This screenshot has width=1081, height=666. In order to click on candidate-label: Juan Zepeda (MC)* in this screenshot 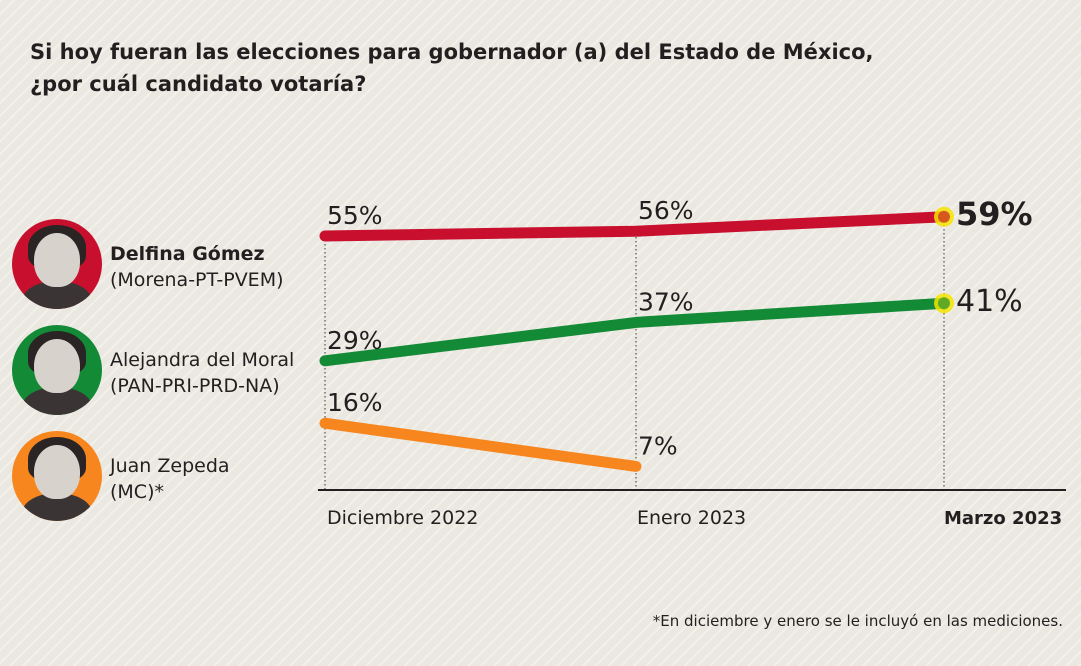, I will do `click(170, 479)`.